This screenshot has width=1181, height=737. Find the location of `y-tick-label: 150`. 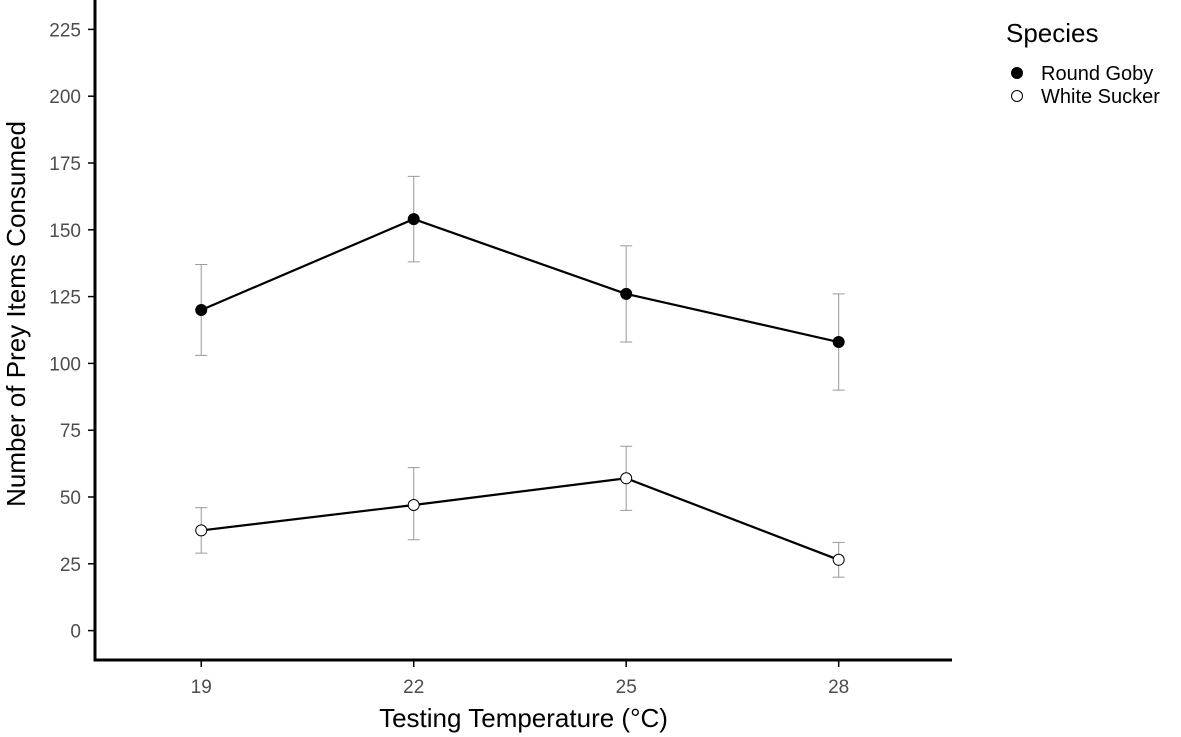

y-tick-label: 150 is located at coordinates (65, 231).